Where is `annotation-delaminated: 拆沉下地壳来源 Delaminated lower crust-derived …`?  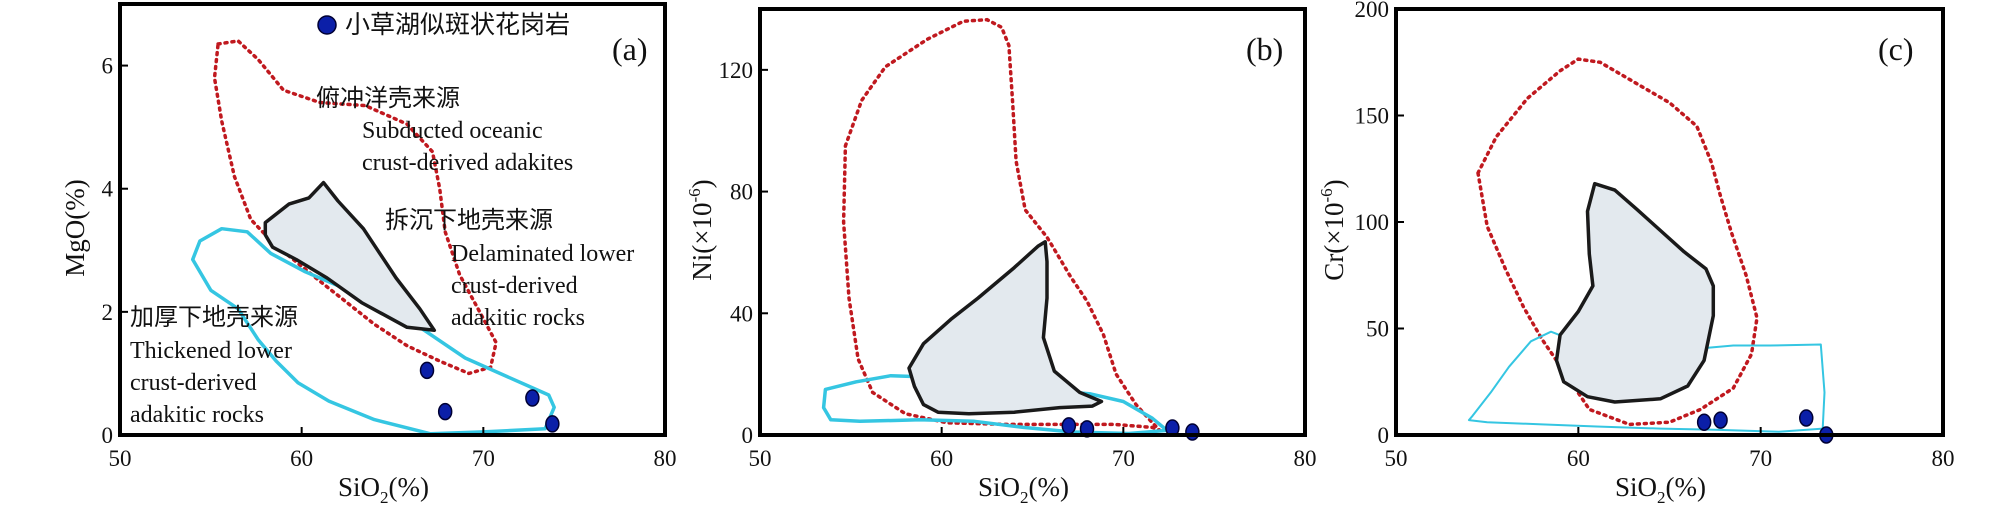
annotation-delaminated: 拆沉下地壳来源 Delaminated lower crust-derived … is located at coordinates (509, 269).